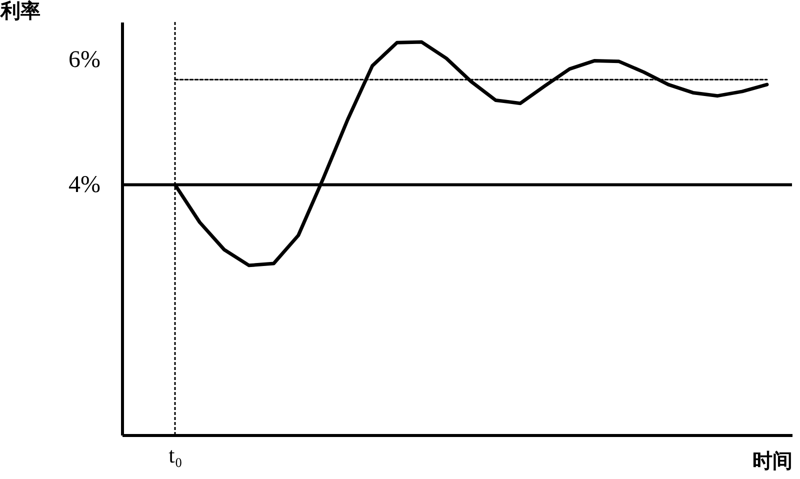  I want to click on y-tick-label: 4%, so click(84, 185).